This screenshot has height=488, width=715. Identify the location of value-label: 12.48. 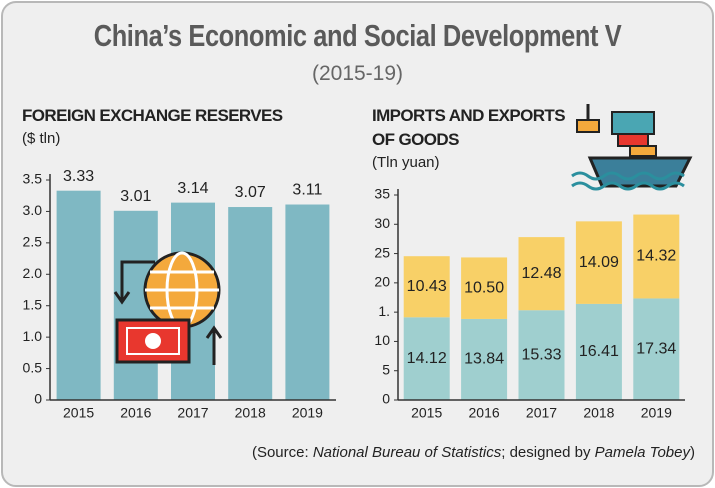
(541, 273).